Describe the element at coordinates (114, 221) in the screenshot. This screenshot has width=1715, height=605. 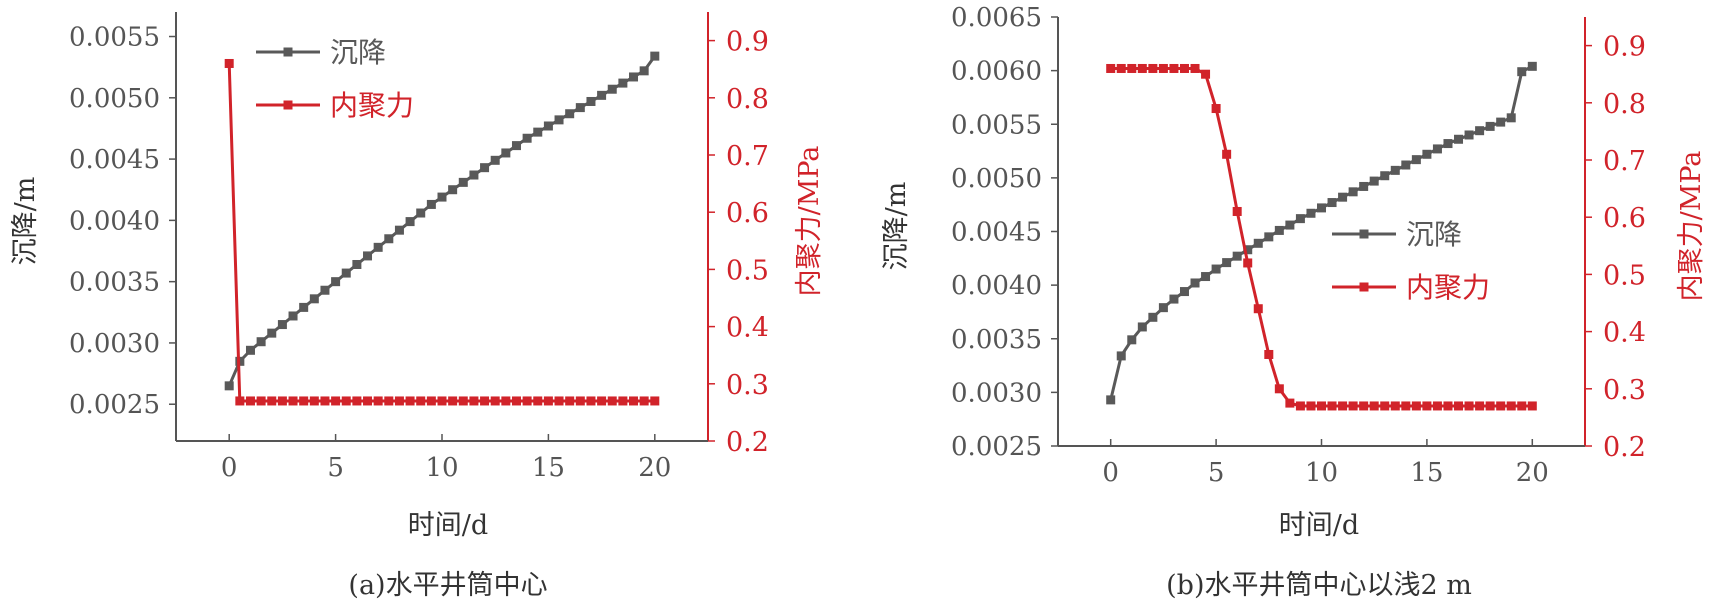
I see `panel-a-left-tick-label: 0.0040` at that location.